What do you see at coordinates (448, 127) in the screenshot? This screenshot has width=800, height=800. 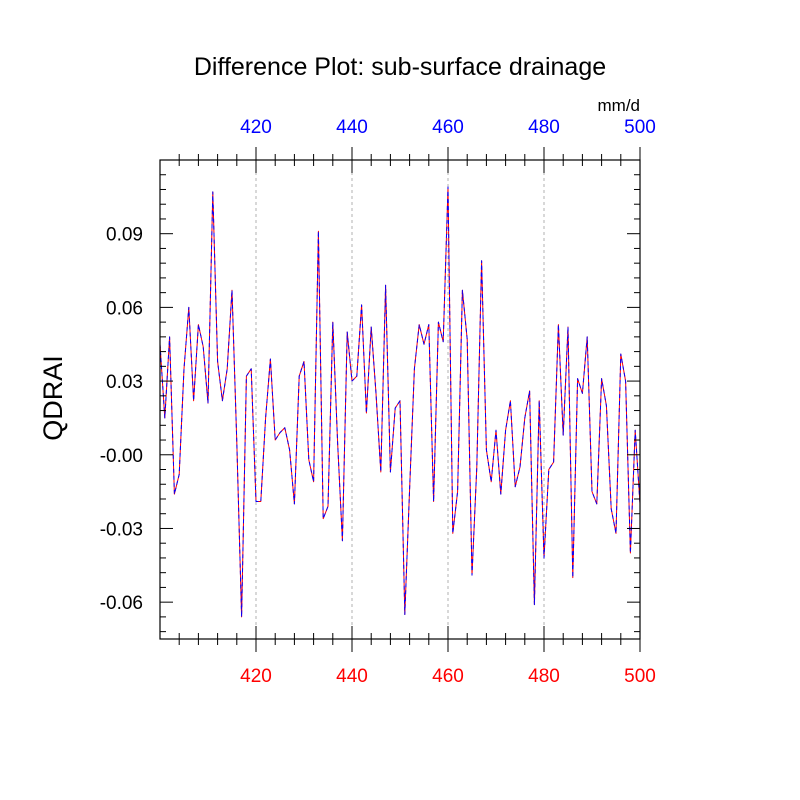 I see `x-tick-label-top: 460` at bounding box center [448, 127].